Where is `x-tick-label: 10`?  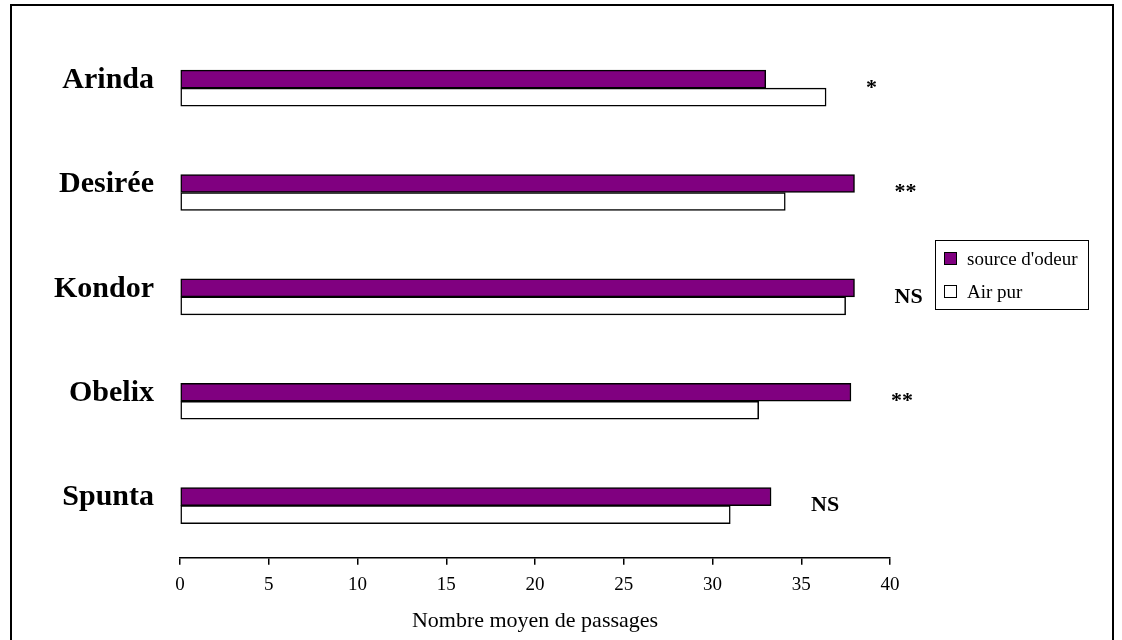
x-tick-label: 10 is located at coordinates (357, 584).